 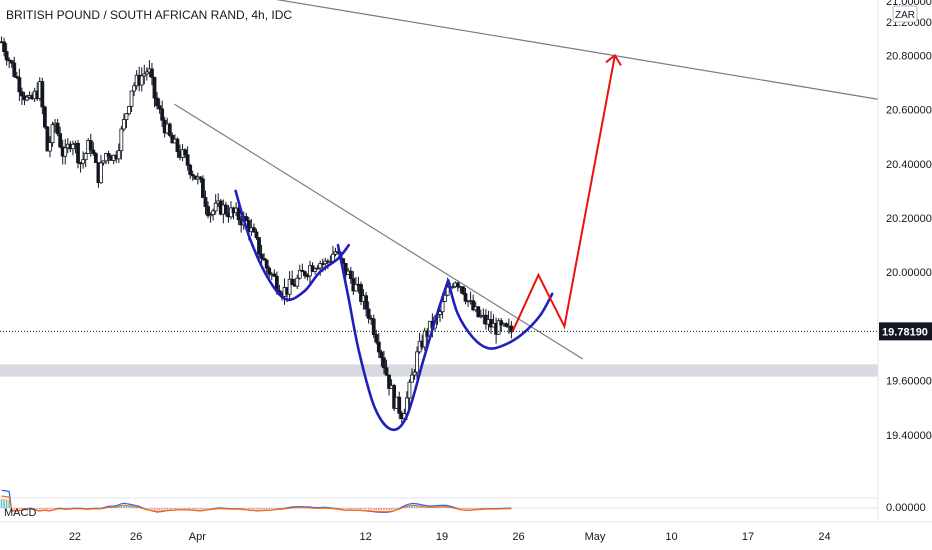 What do you see at coordinates (909, 4) in the screenshot?
I see `y-tick-label: 21.00000` at bounding box center [909, 4].